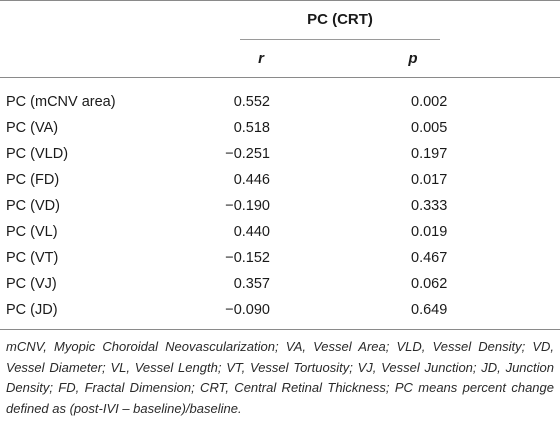 Image resolution: width=560 pixels, height=426 pixels. What do you see at coordinates (31, 284) in the screenshot?
I see `row-label: PC (VJ)` at bounding box center [31, 284].